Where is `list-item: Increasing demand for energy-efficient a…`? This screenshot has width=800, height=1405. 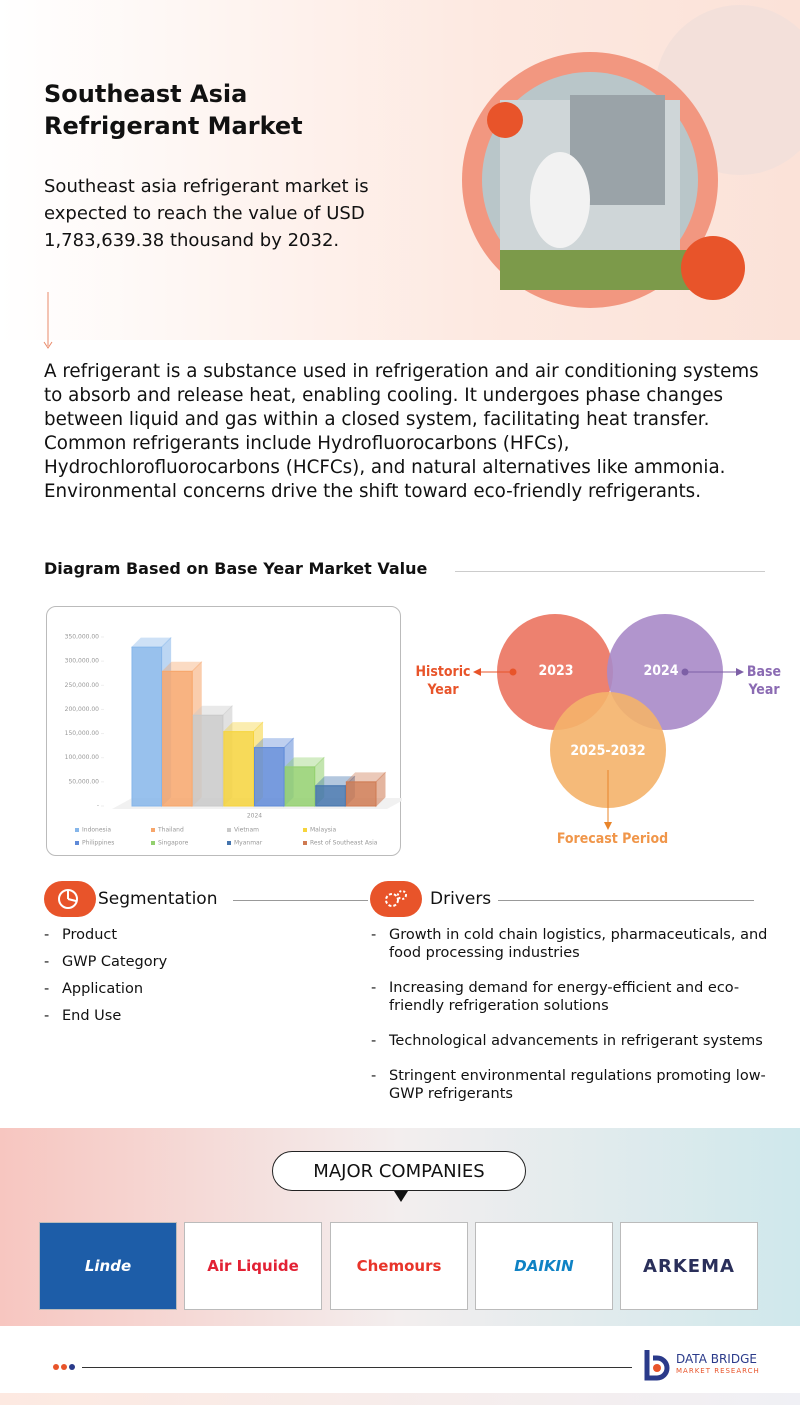 list-item: Increasing demand for energy-efficient a… is located at coordinates (578, 997).